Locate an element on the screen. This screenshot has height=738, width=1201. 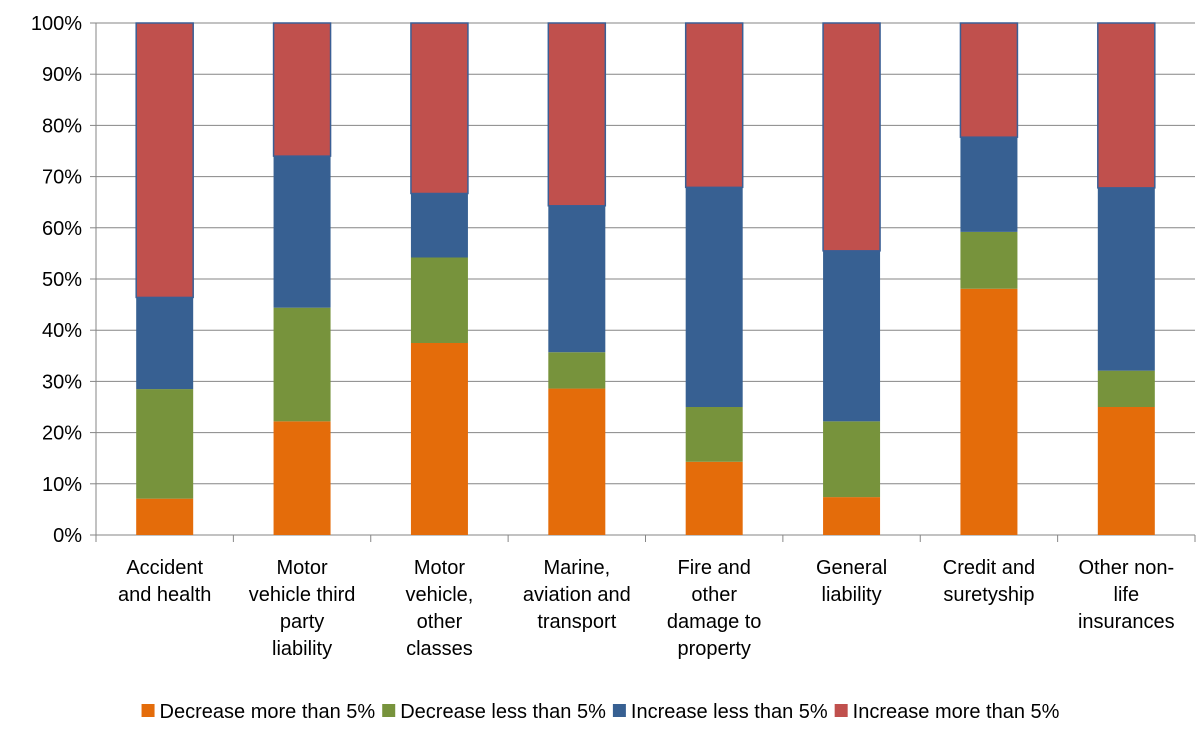
y-tick-label: 80% is located at coordinates (62, 126).